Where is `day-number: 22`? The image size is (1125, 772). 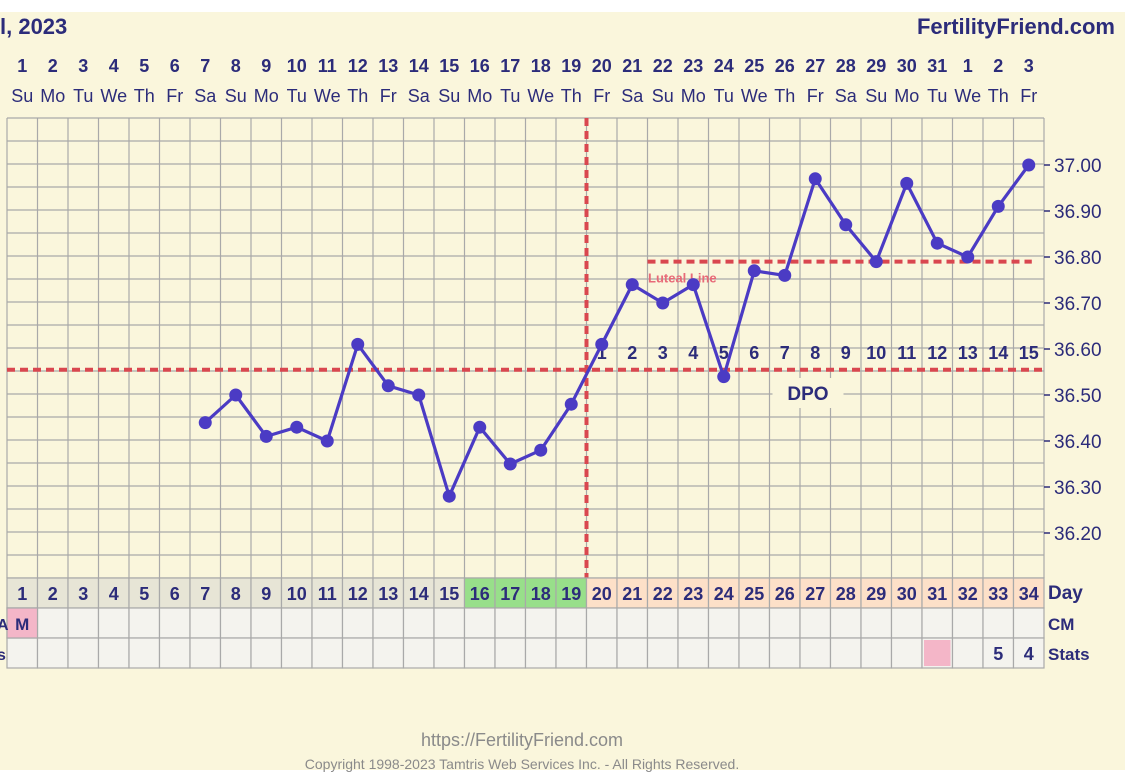
day-number: 22 is located at coordinates (663, 594).